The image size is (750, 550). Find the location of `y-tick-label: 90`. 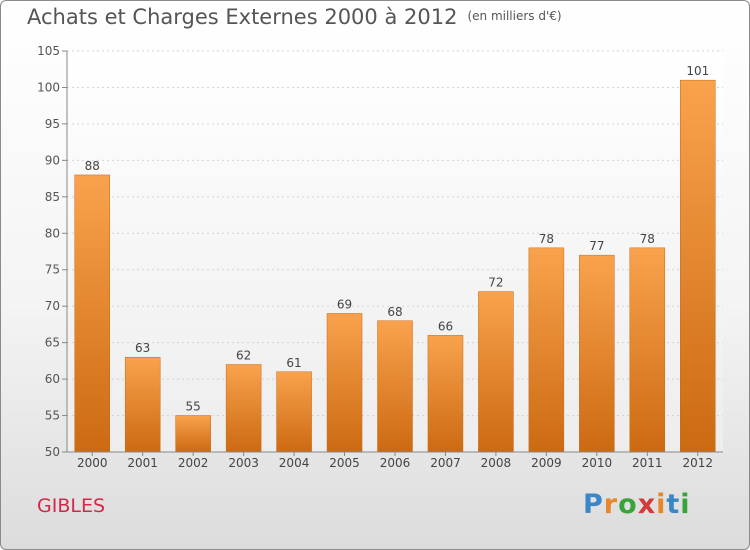

y-tick-label: 90 is located at coordinates (52, 160).